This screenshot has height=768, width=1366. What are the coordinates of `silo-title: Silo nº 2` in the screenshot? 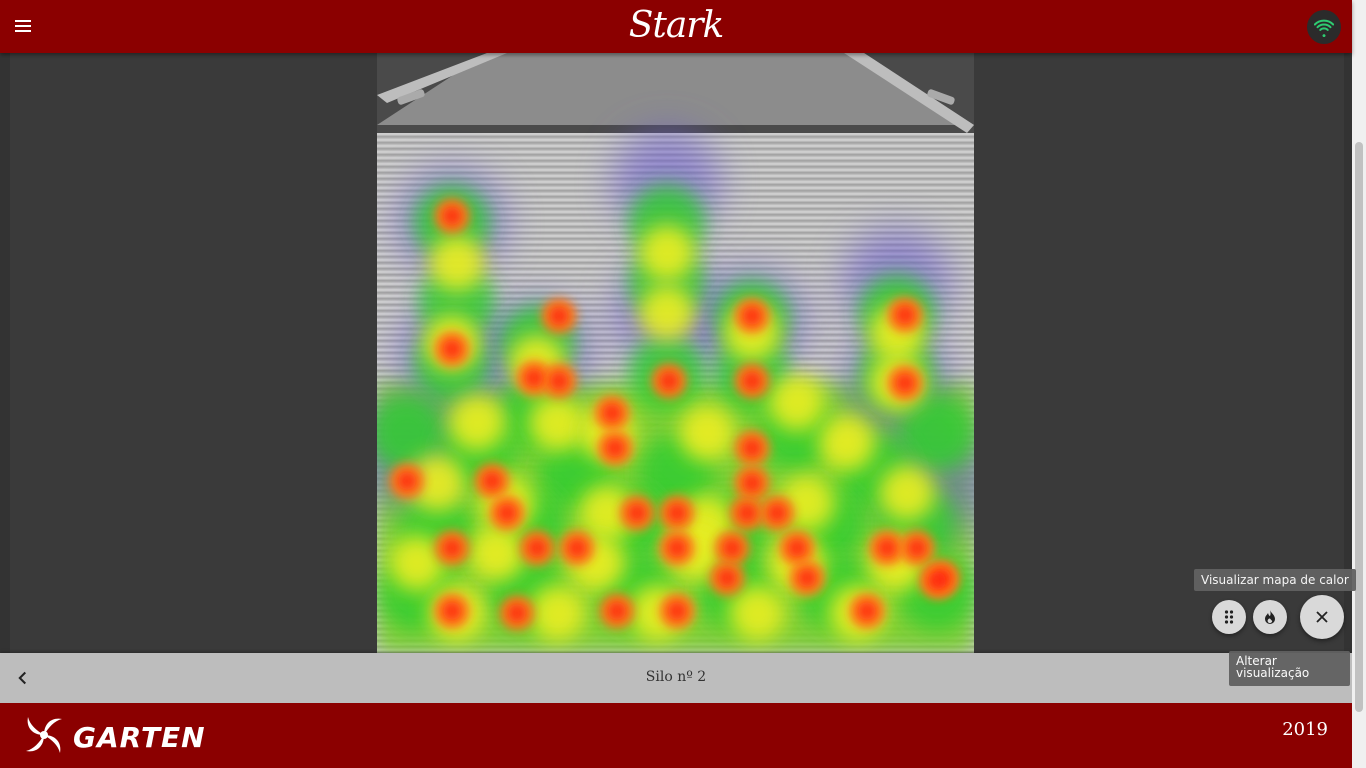 It's located at (676, 677).